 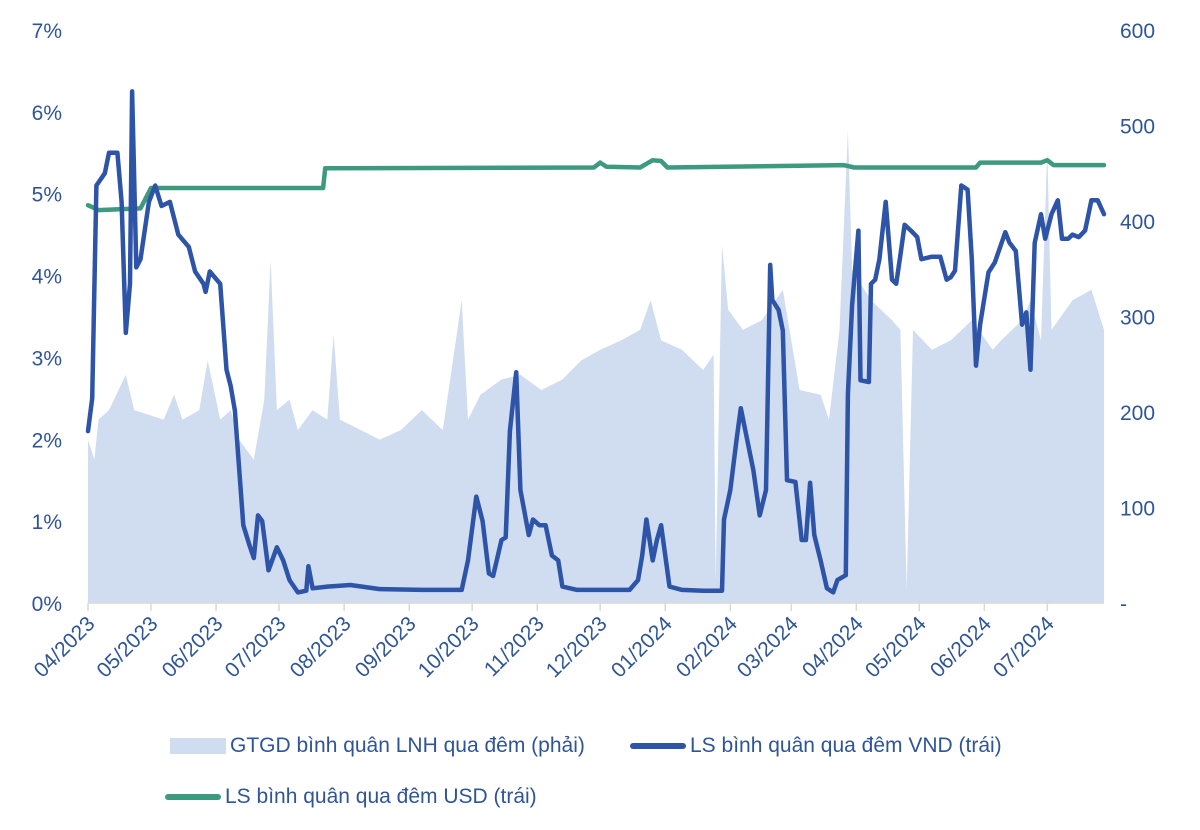 What do you see at coordinates (514, 646) in the screenshot?
I see `x-tick-label: 11/2023` at bounding box center [514, 646].